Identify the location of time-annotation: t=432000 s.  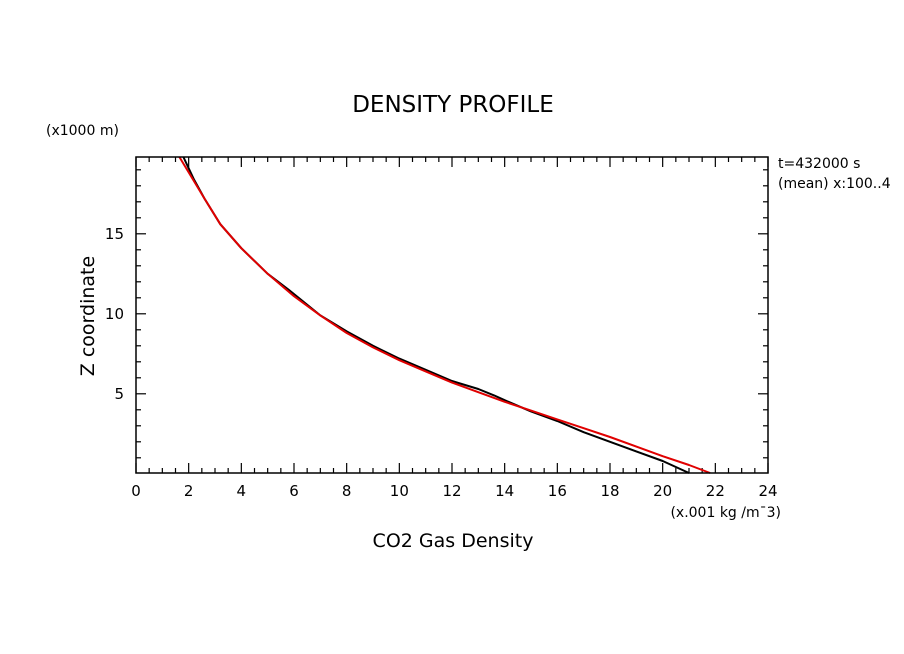
(819, 164).